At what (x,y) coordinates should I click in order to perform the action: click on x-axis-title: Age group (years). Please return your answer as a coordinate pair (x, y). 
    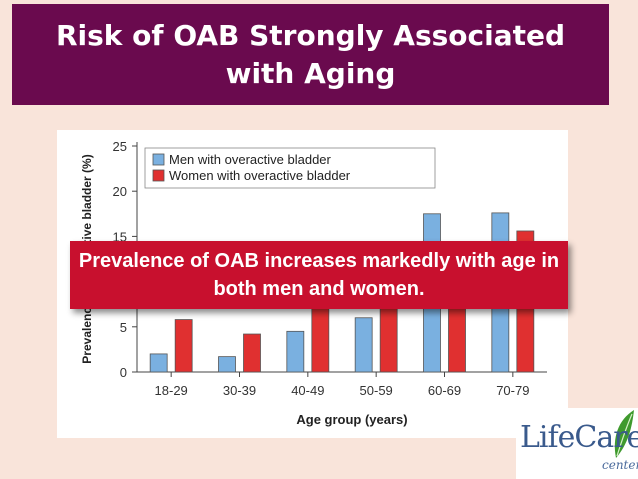
    Looking at the image, I should click on (351, 419).